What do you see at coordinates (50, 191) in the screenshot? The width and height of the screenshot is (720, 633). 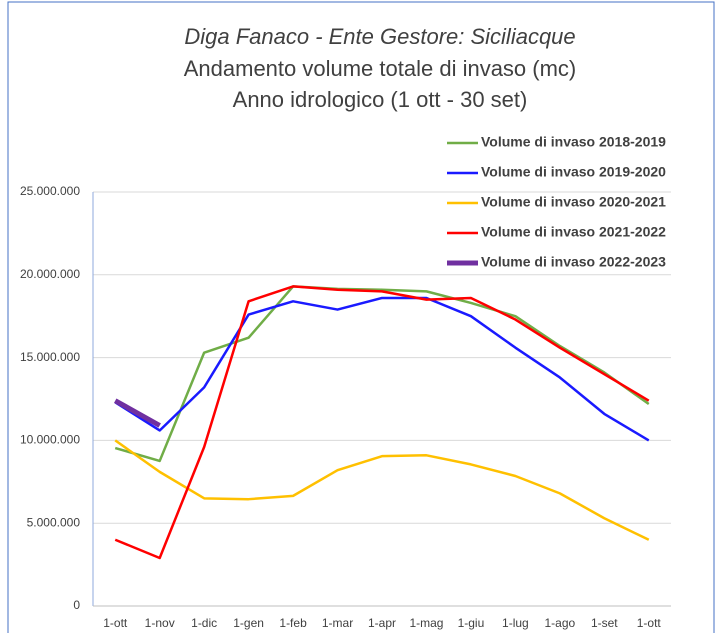 I see `y-tick-label: 25.000.000` at bounding box center [50, 191].